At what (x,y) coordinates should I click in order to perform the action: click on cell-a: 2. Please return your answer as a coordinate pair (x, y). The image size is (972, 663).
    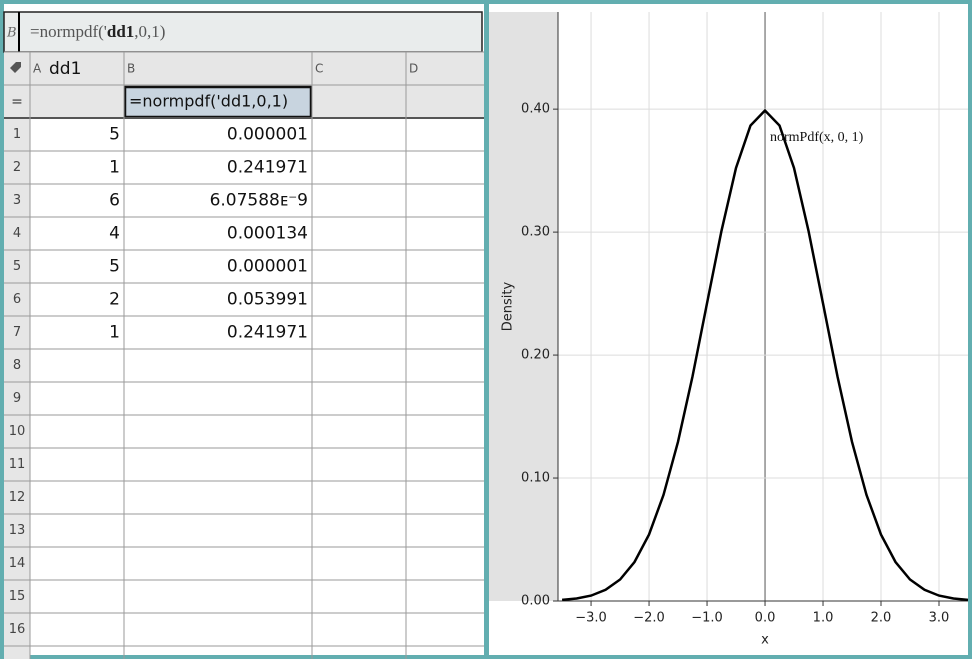
    Looking at the image, I should click on (114, 300).